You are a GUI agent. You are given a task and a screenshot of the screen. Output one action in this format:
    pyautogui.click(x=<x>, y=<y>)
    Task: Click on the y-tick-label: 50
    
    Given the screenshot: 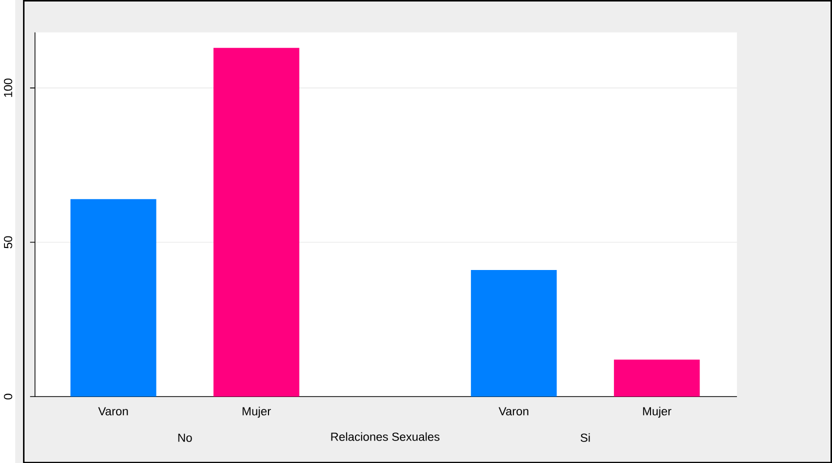 What is the action you would take?
    pyautogui.click(x=8, y=242)
    